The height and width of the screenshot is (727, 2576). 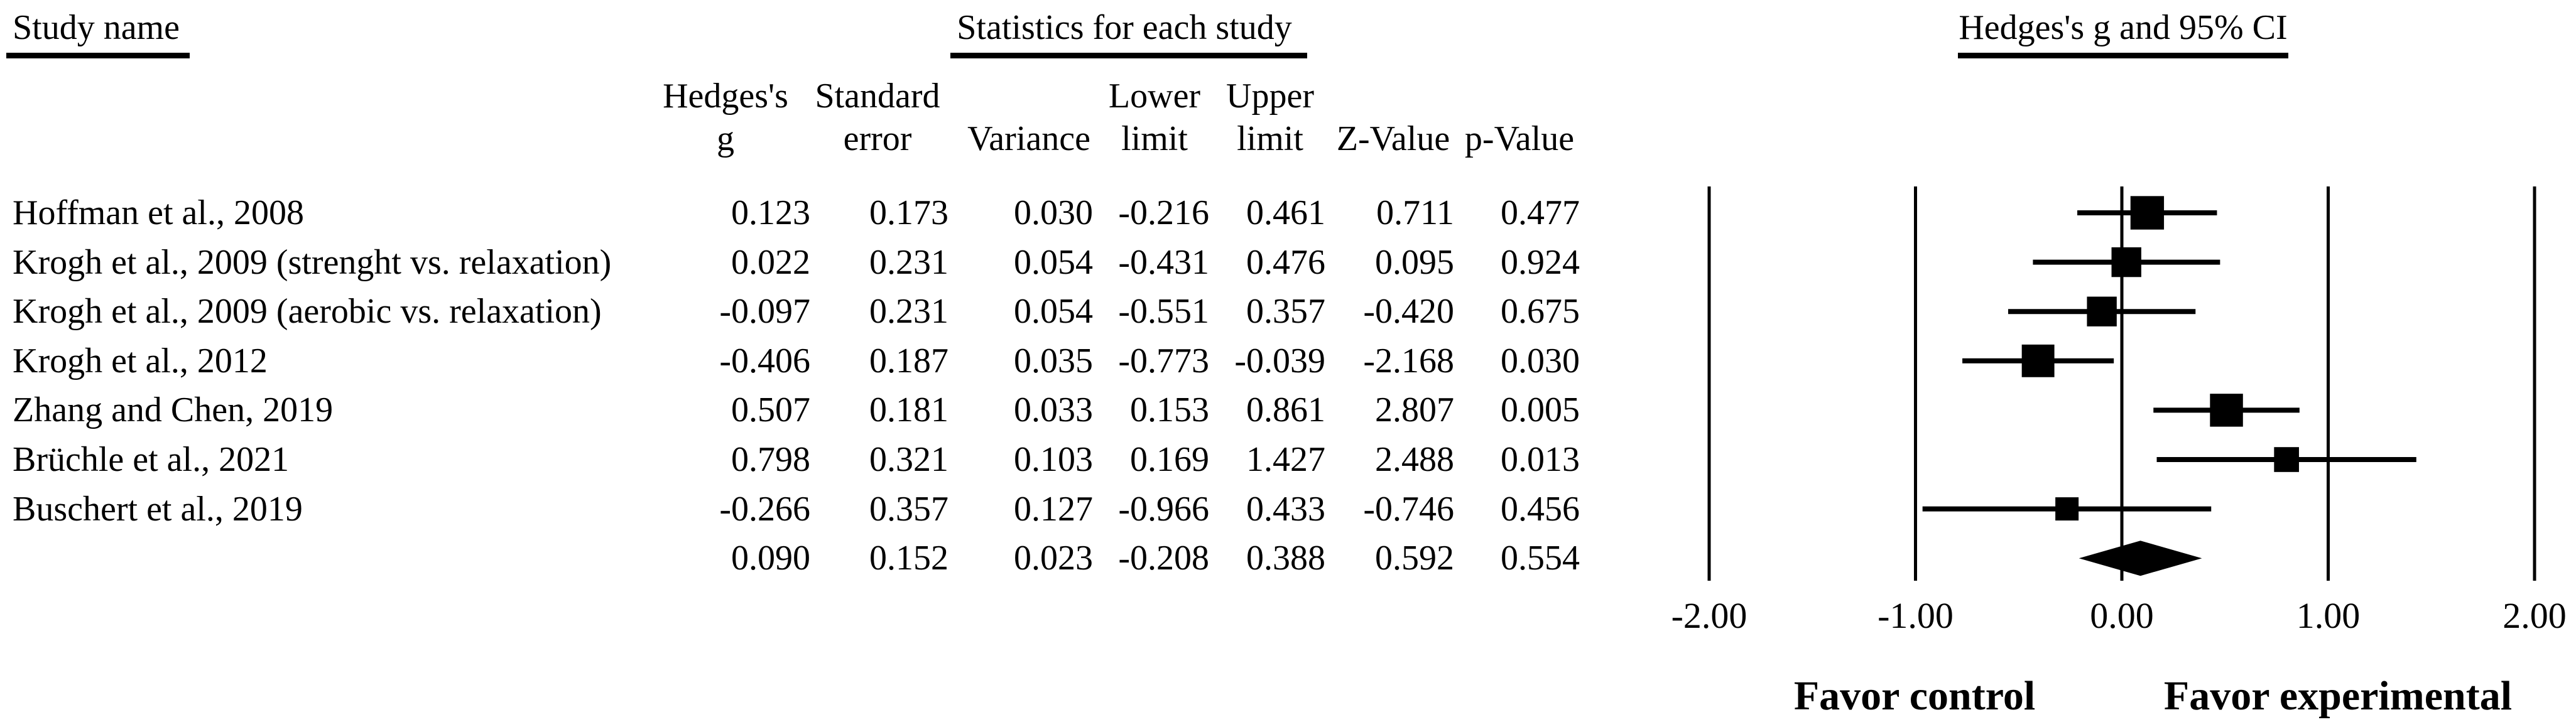 I want to click on cell-upper-limit: 0.861, so click(x=1285, y=410).